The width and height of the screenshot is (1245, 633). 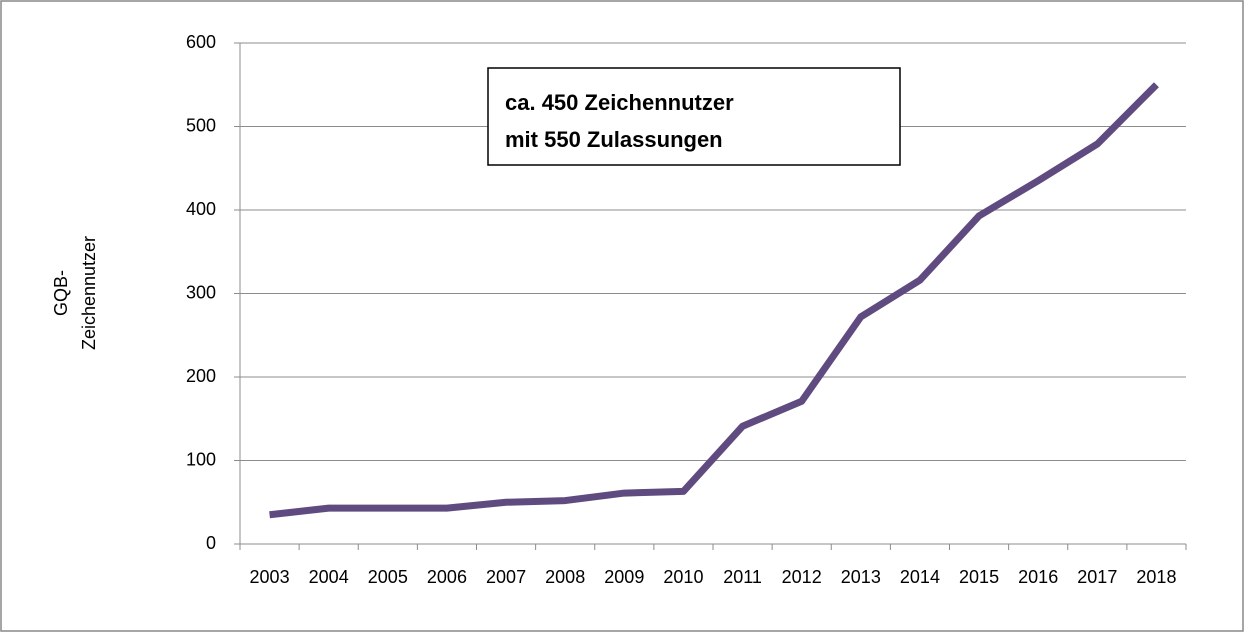 What do you see at coordinates (201, 459) in the screenshot?
I see `y-tick-label: 100` at bounding box center [201, 459].